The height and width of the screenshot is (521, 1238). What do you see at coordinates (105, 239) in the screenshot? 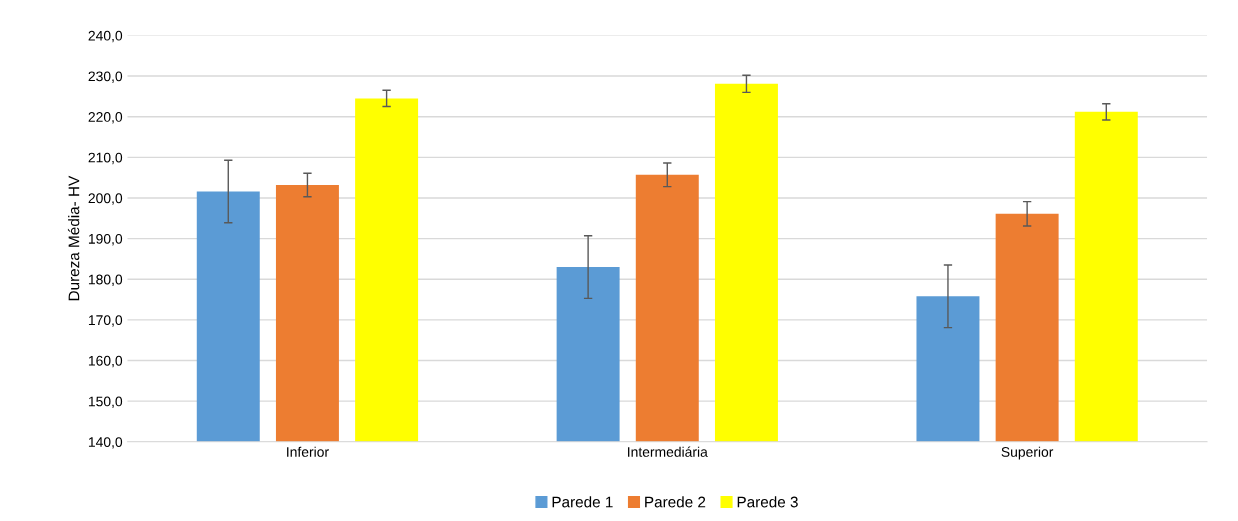
I see `y-tick-label: 190,0` at bounding box center [105, 239].